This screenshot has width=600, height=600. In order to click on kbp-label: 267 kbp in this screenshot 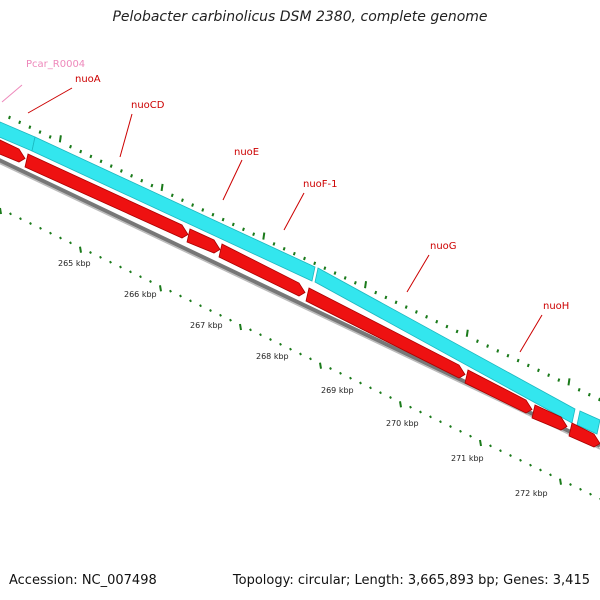, I will do `click(206, 325)`.